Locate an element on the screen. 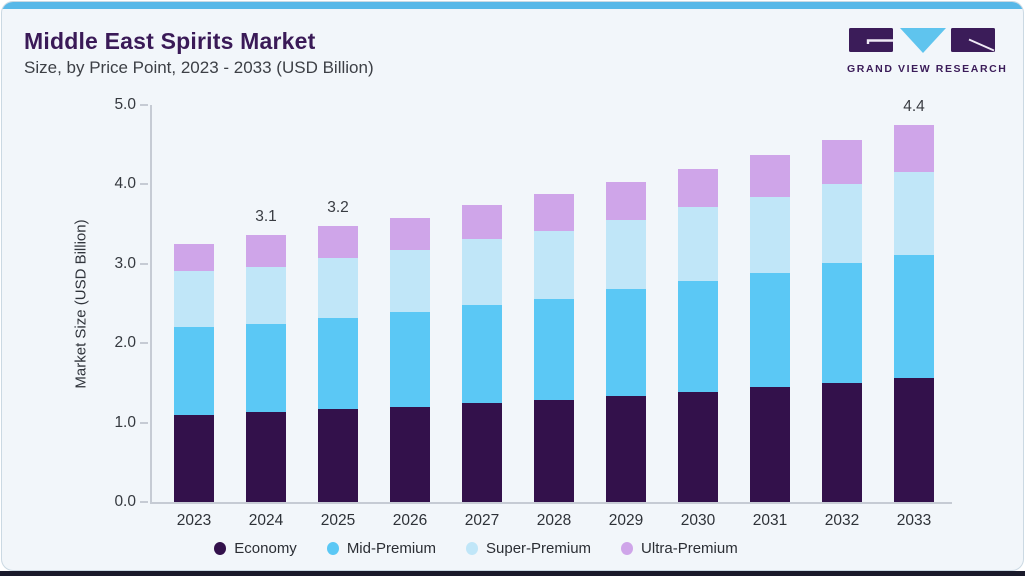 The image size is (1025, 576). x-axis-label: 2028 is located at coordinates (554, 520).